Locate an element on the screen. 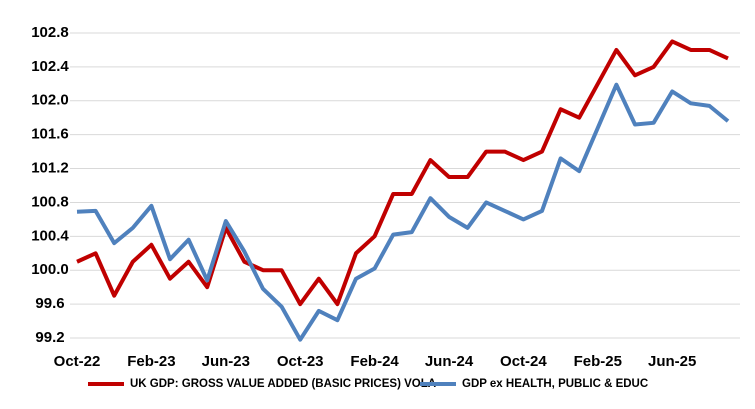 The height and width of the screenshot is (409, 755). y-tick-label: 99.2 is located at coordinates (49, 337).